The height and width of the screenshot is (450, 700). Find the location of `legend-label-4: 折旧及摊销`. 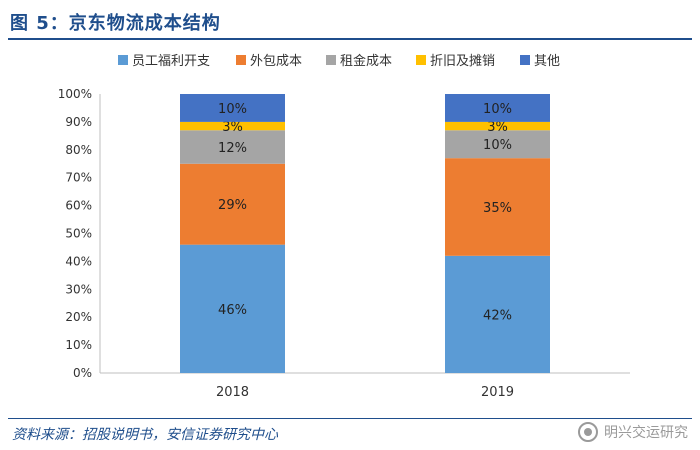

legend-label-4: 折旧及摊销 is located at coordinates (462, 61).